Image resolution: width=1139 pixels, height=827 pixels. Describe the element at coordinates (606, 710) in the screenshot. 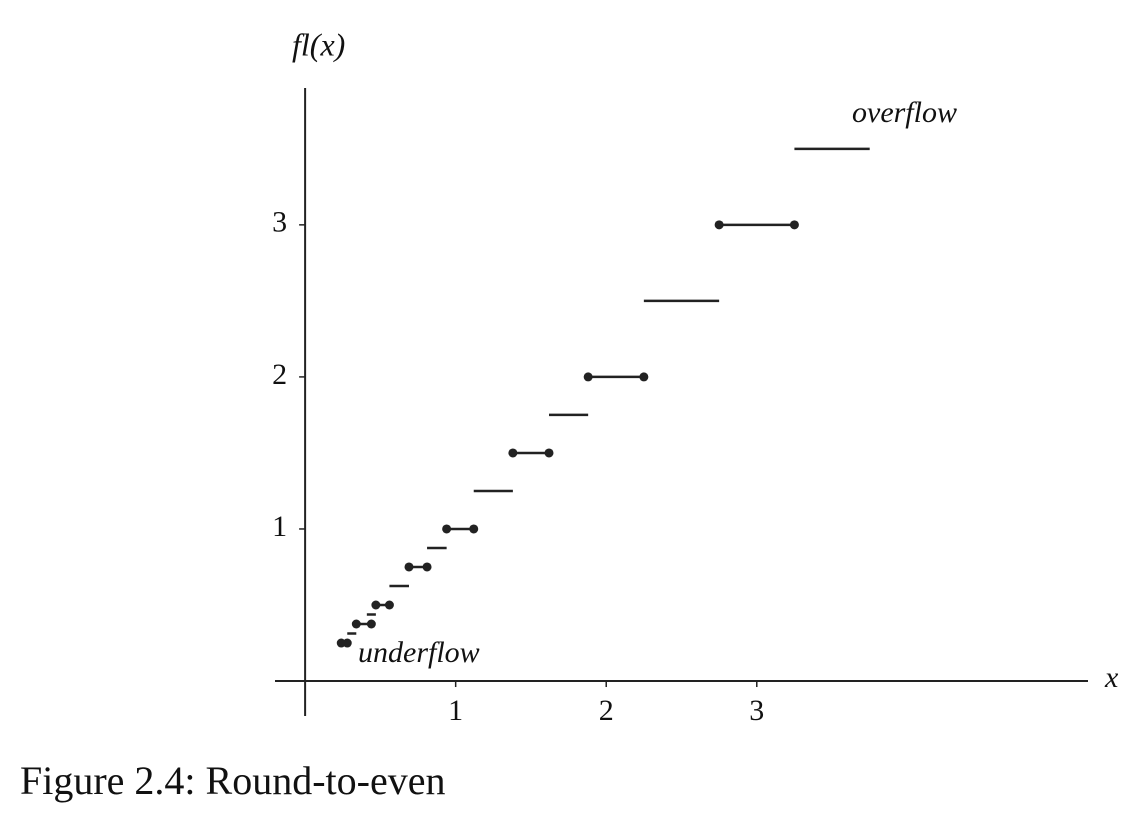

I see `x-tick-label: 2` at that location.